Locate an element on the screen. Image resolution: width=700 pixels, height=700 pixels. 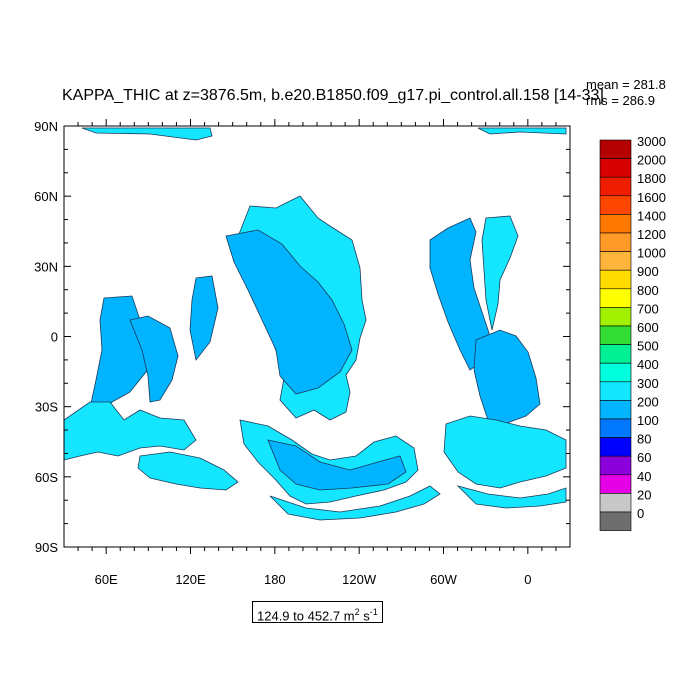
x-tick-label: 120E is located at coordinates (190, 579).